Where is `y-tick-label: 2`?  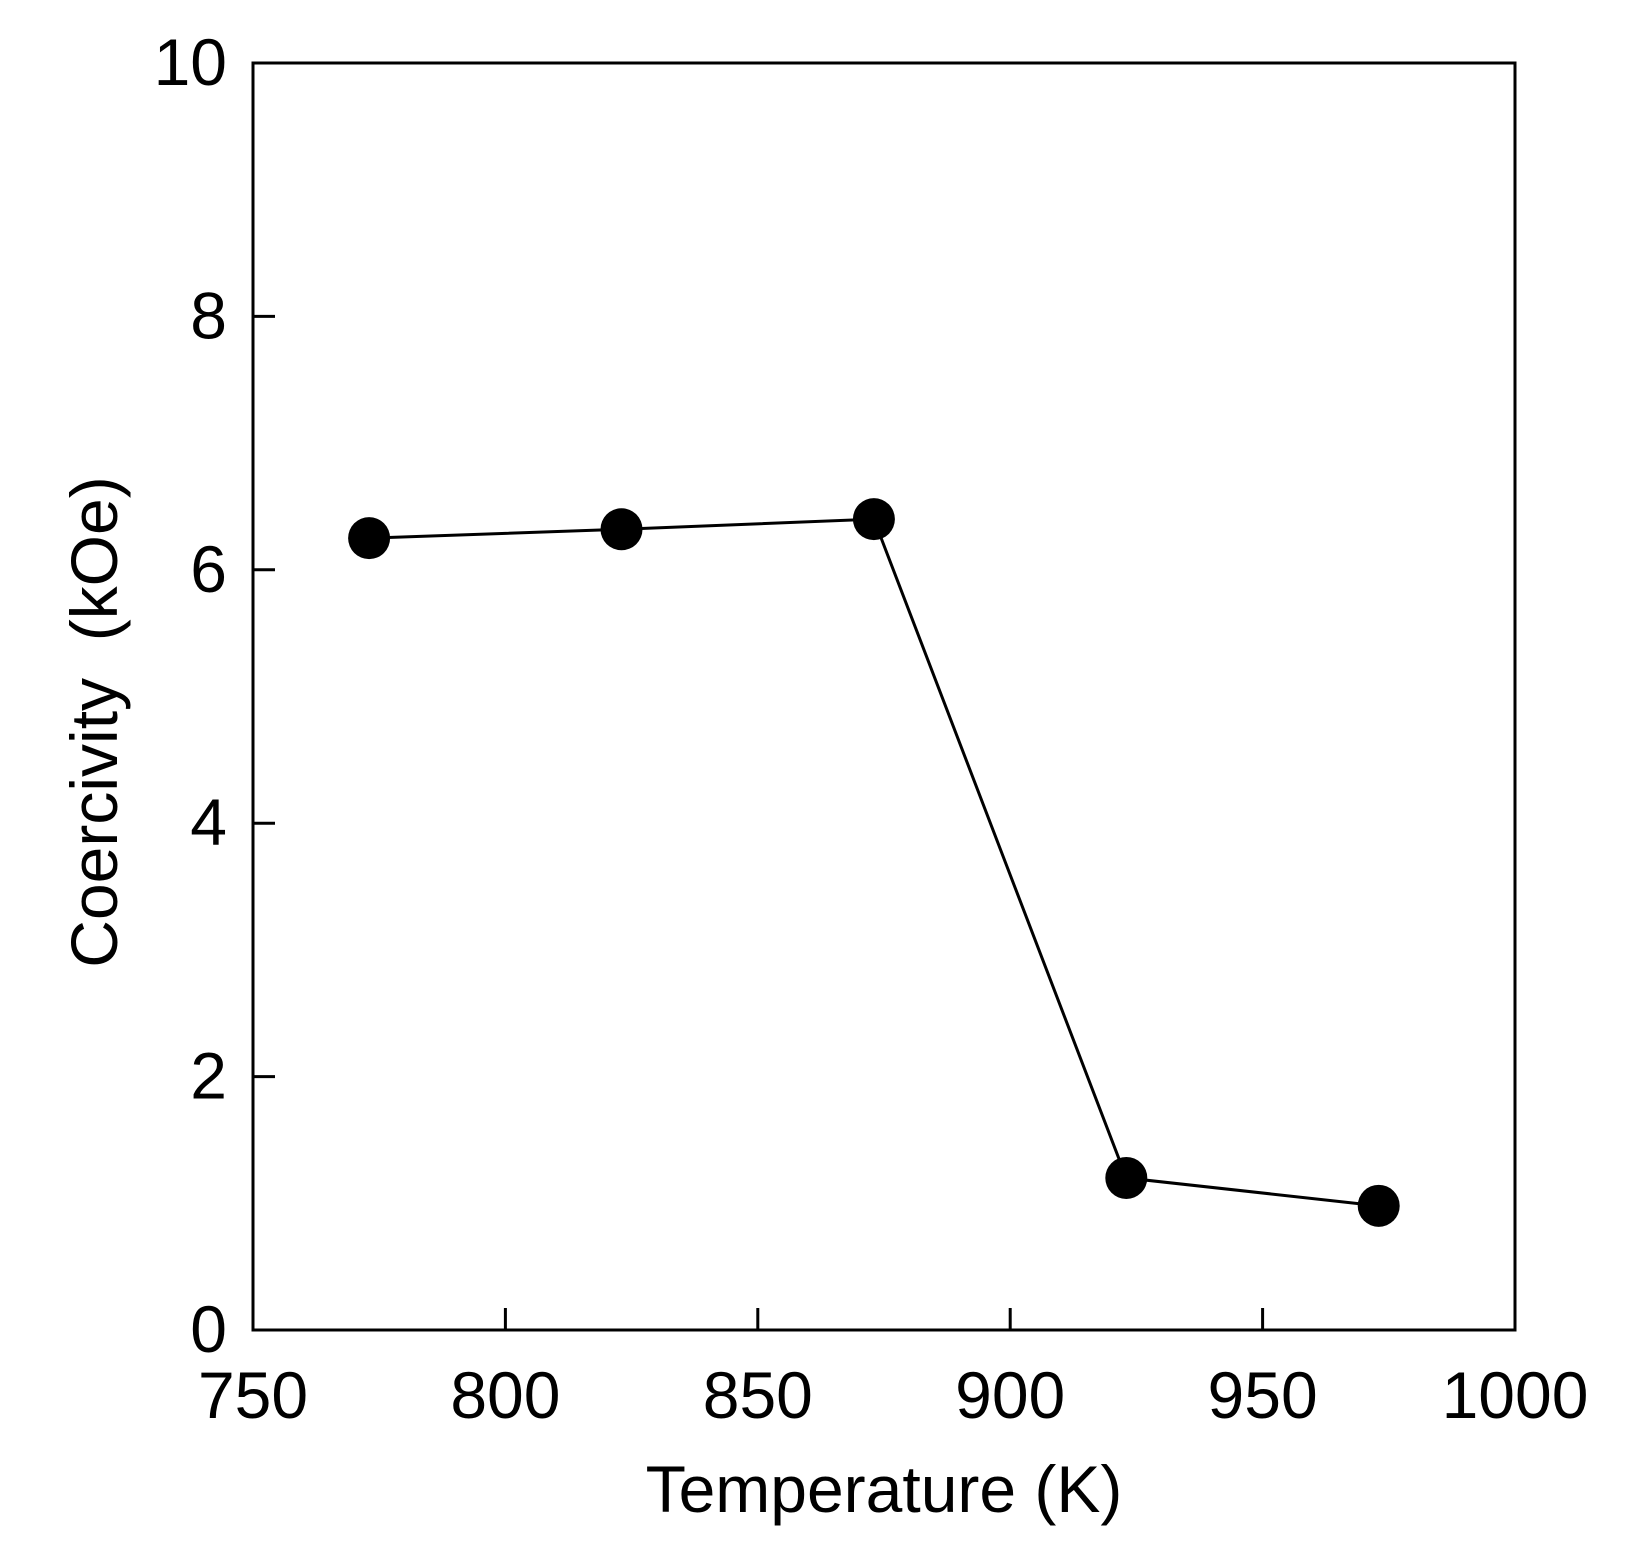
y-tick-label: 2 is located at coordinates (208, 1076).